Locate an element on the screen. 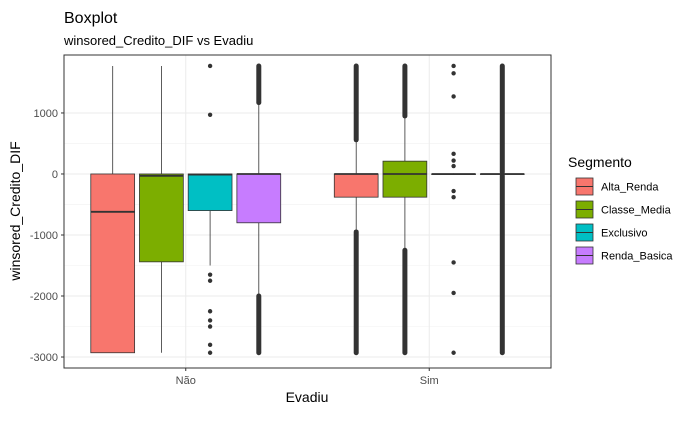 This screenshot has height=432, width=700. x-axis: Não Sim is located at coordinates (307, 377).